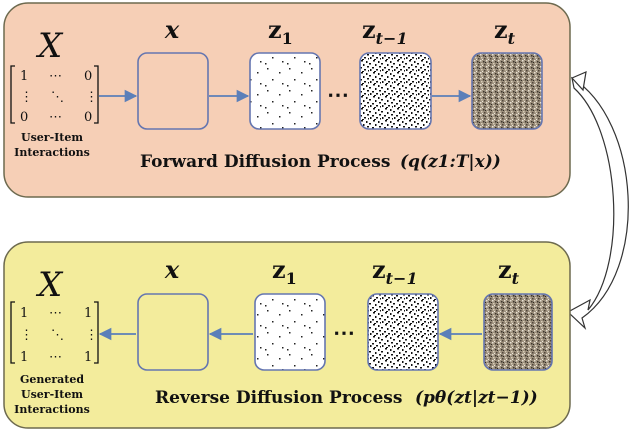  Describe the element at coordinates (403, 332) in the screenshot. I see `reverse-box-zt1` at that location.